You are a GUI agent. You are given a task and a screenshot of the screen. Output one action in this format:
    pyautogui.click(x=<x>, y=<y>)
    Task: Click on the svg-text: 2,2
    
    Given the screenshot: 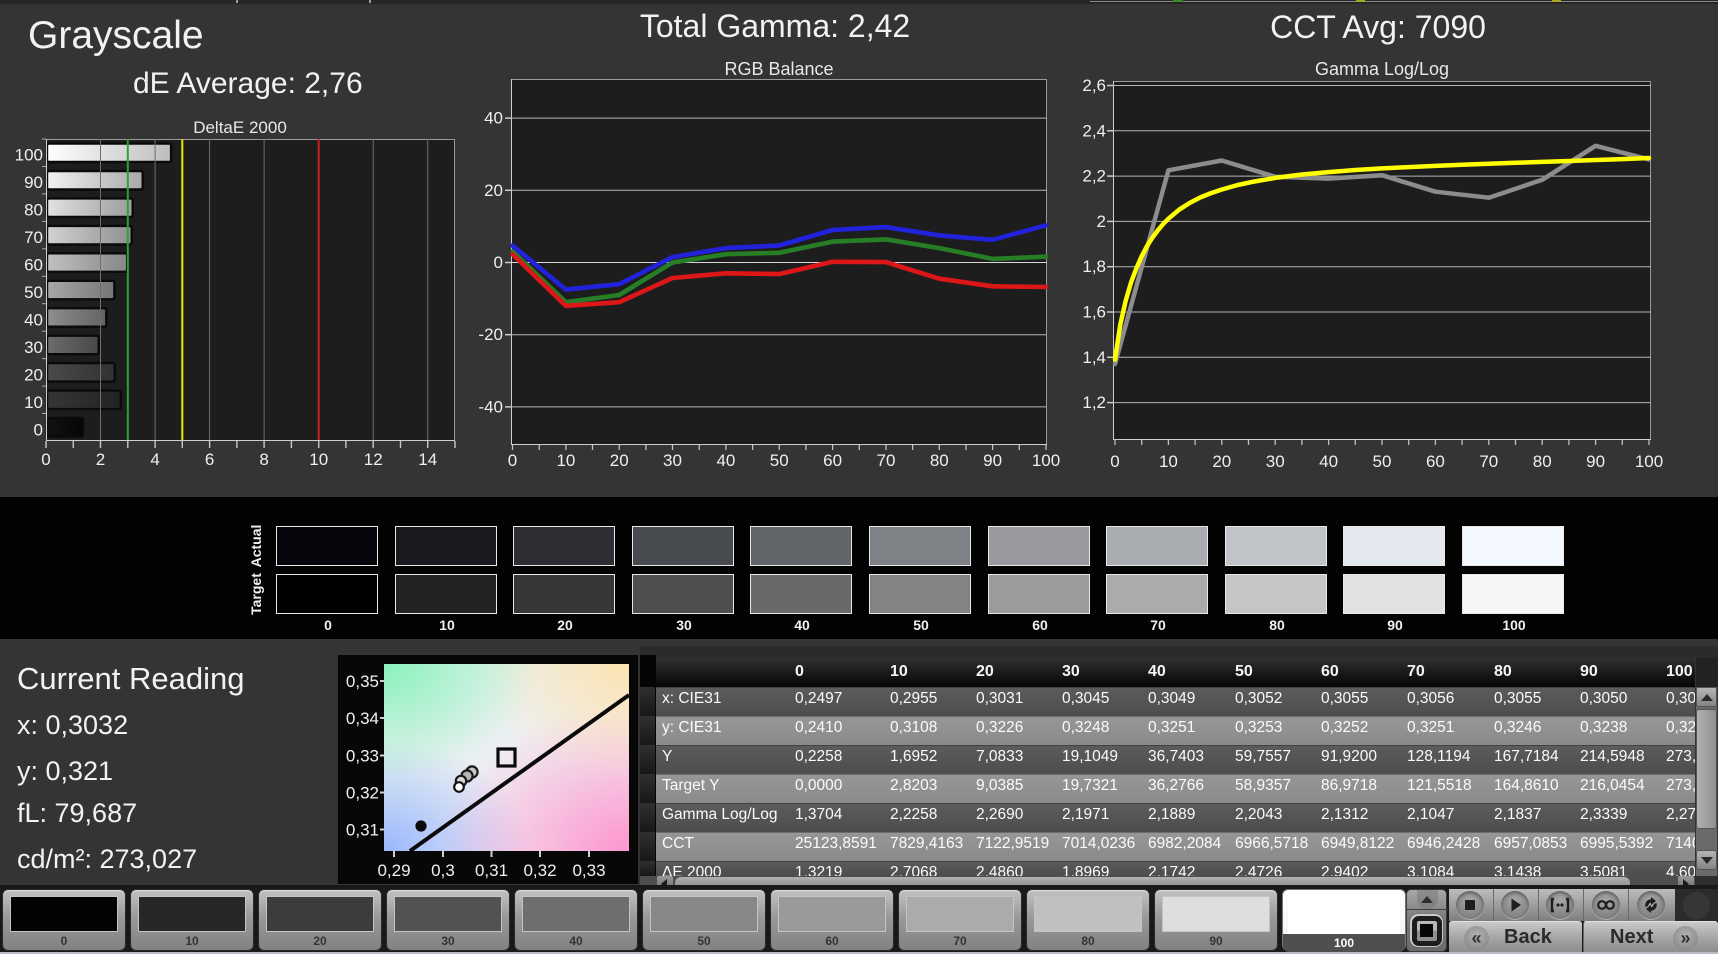 What is the action you would take?
    pyautogui.click(x=1094, y=176)
    